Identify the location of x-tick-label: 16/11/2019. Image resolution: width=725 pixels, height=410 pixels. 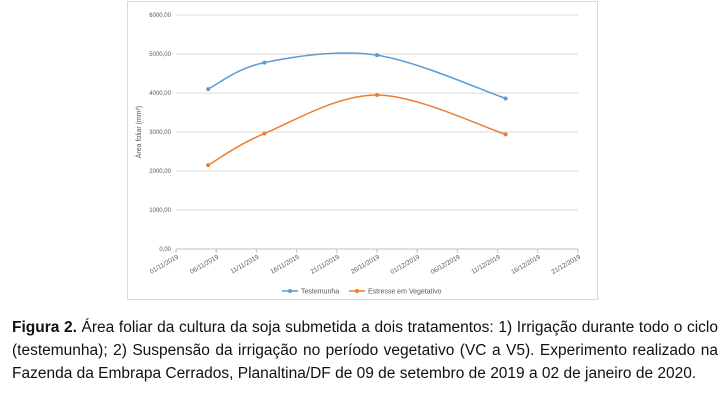
(285, 264).